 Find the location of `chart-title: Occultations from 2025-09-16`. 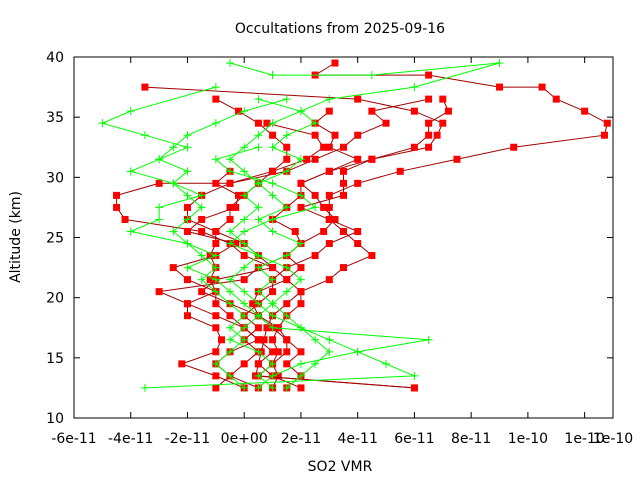

chart-title: Occultations from 2025-09-16 is located at coordinates (340, 29).